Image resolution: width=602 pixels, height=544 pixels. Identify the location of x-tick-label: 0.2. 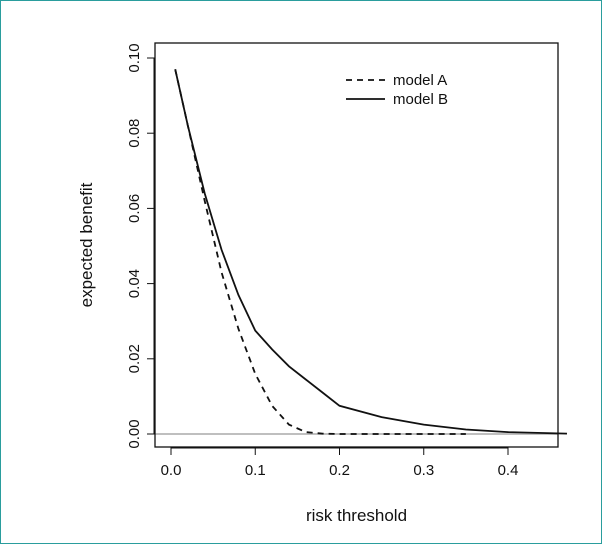
(339, 470).